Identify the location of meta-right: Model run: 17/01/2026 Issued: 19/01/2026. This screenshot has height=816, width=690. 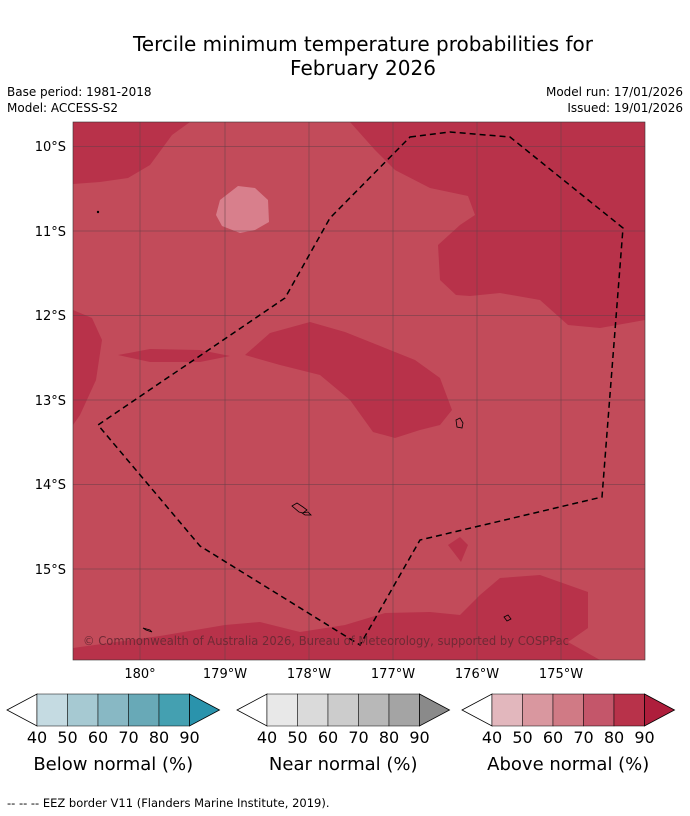
(614, 100).